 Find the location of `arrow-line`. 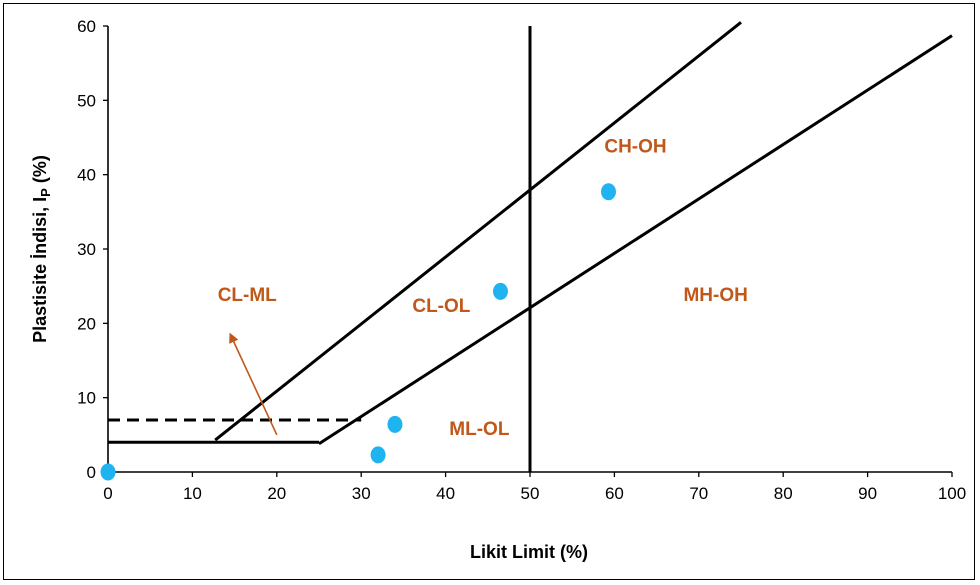

arrow-line is located at coordinates (253, 384).